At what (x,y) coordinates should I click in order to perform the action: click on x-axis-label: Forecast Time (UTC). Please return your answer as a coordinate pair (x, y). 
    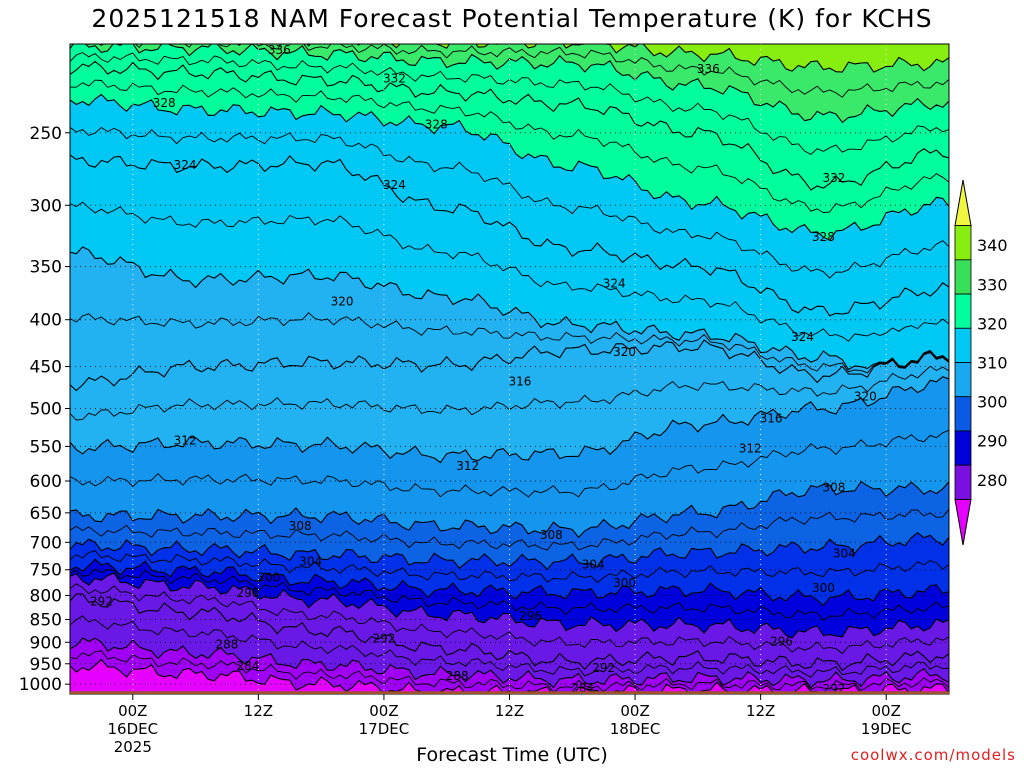
    Looking at the image, I should click on (512, 755).